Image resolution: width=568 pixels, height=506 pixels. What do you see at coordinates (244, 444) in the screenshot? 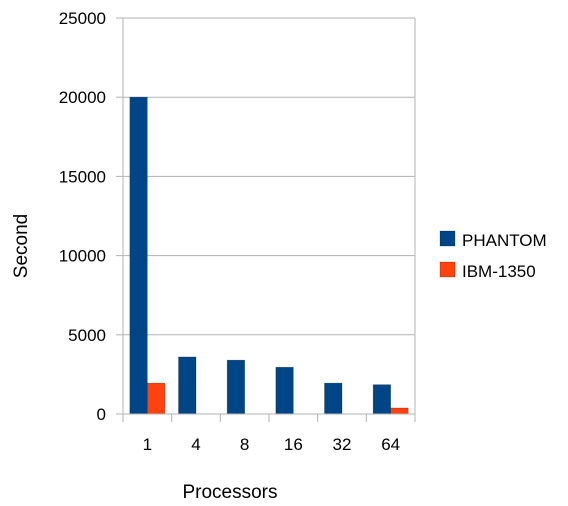
I see `x-tick-label: 8` at bounding box center [244, 444].